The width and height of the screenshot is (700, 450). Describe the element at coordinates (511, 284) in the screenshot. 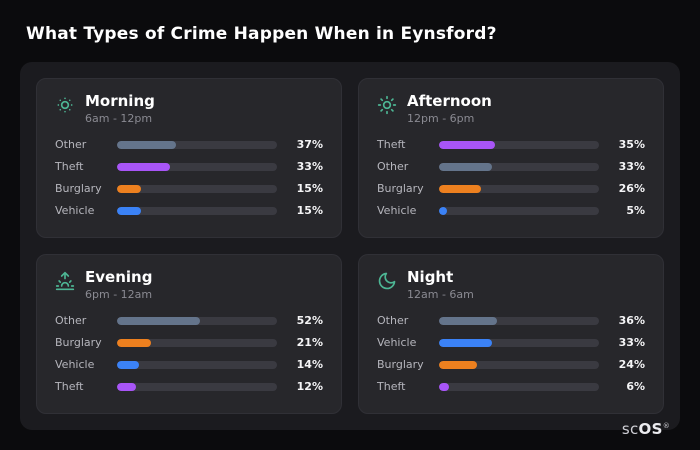

I see `card-header: Night 12am - 6am` at that location.